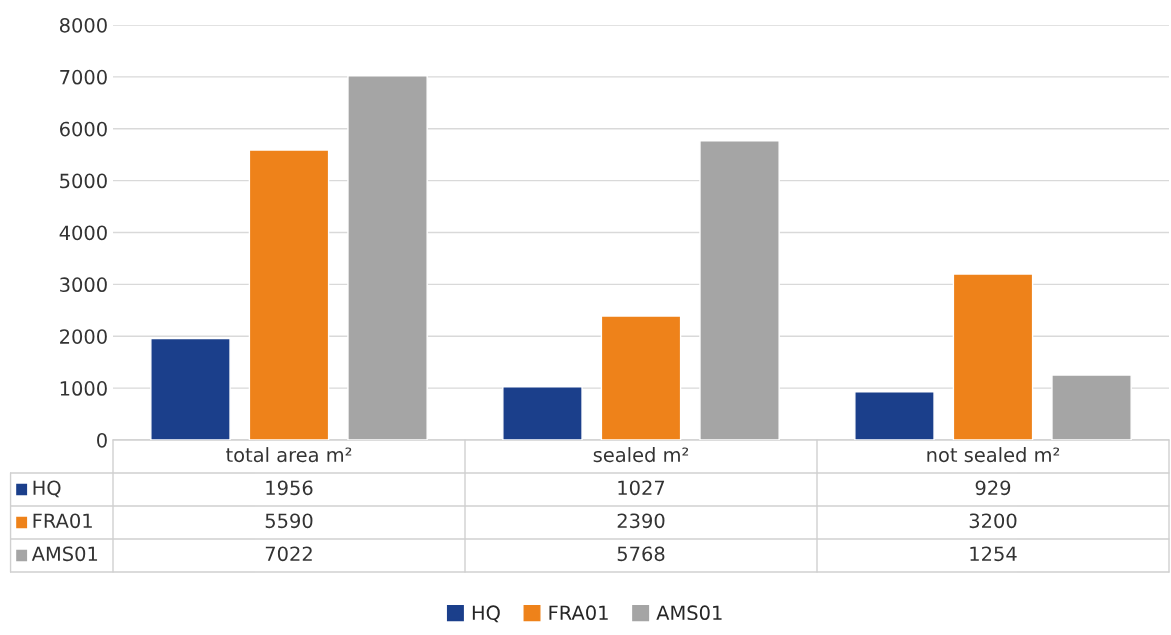 The width and height of the screenshot is (1171, 635). Describe the element at coordinates (64, 554) in the screenshot. I see `text: AMS01` at that location.